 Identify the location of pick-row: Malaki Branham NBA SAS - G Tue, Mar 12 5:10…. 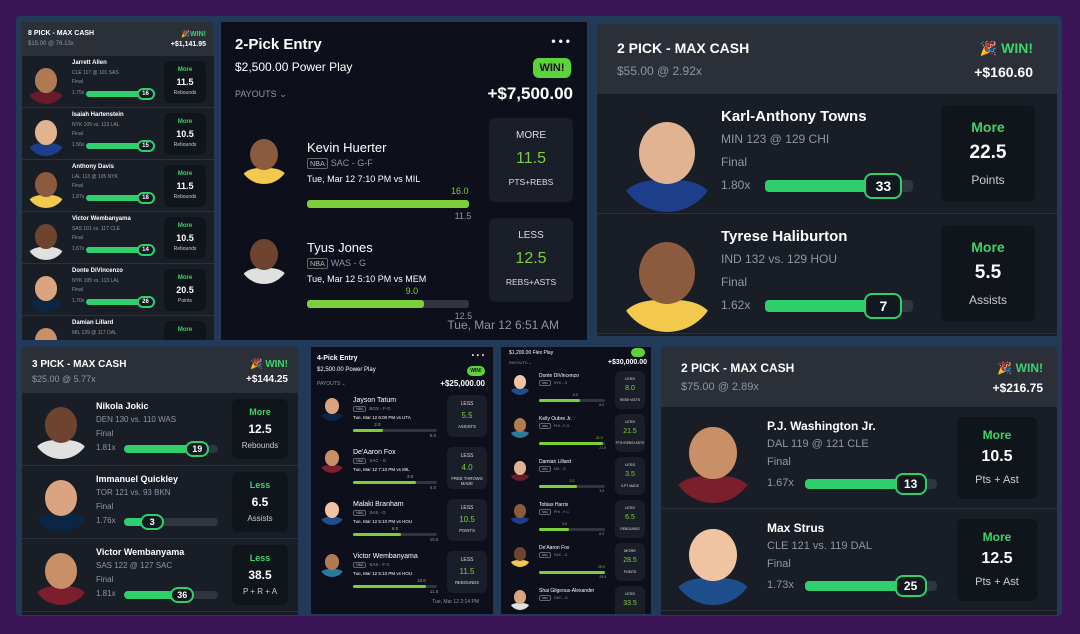
(402, 521).